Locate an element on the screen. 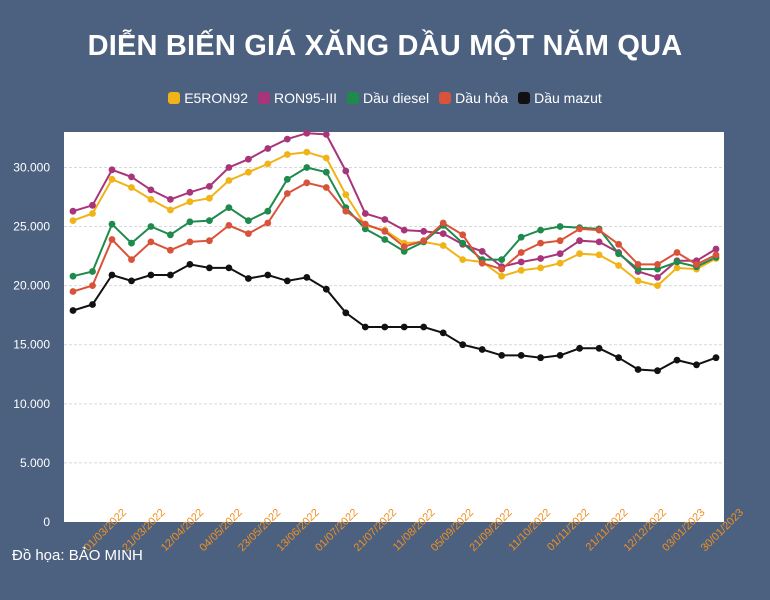  legend-item: E5RON92 is located at coordinates (208, 98).